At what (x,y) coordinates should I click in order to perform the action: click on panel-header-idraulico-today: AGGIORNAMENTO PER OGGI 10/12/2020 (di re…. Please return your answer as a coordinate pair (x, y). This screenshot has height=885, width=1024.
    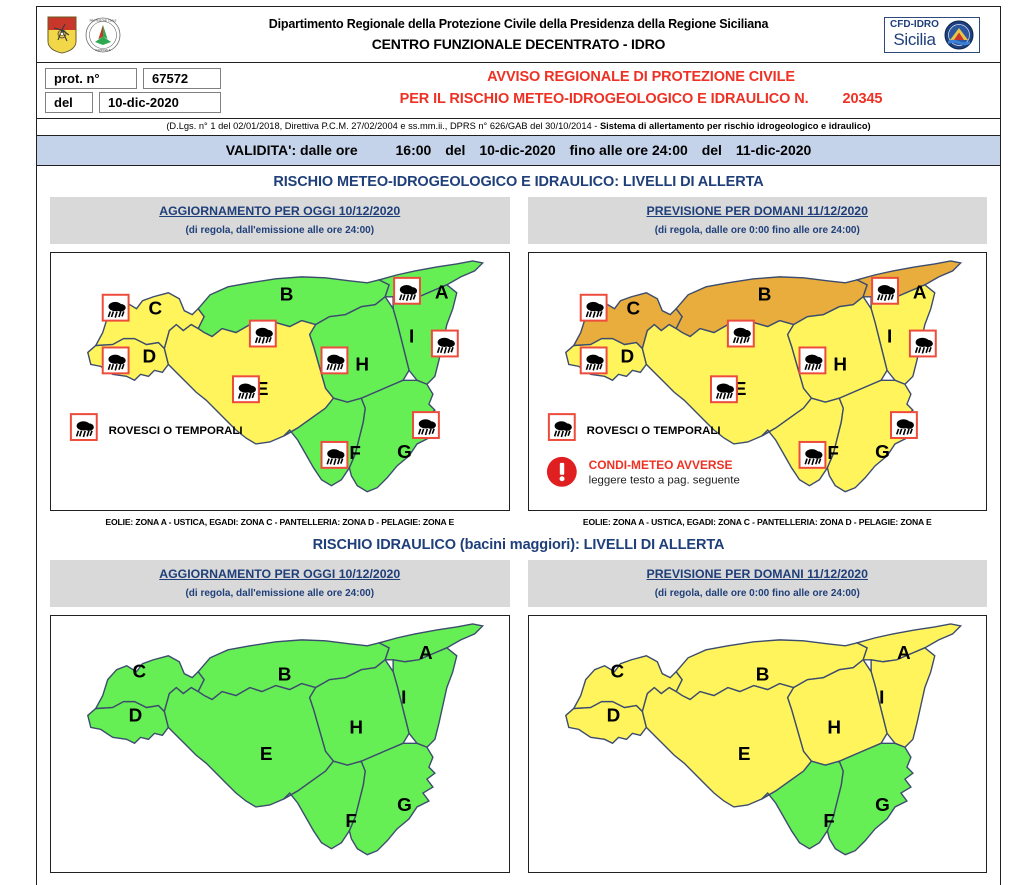
    Looking at the image, I should click on (280, 583).